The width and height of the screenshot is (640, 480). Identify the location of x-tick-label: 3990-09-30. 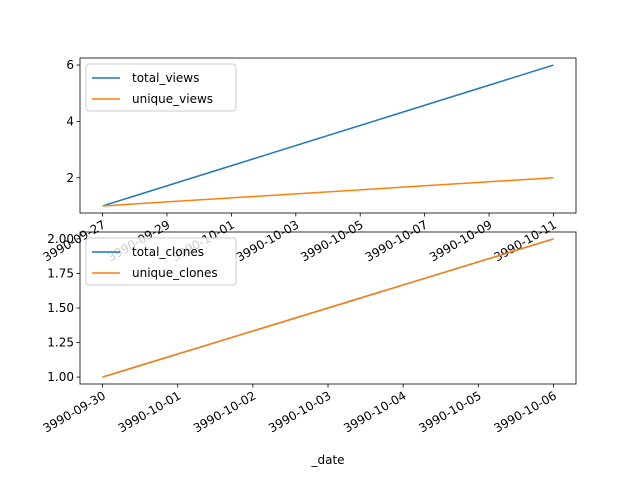
(74, 411).